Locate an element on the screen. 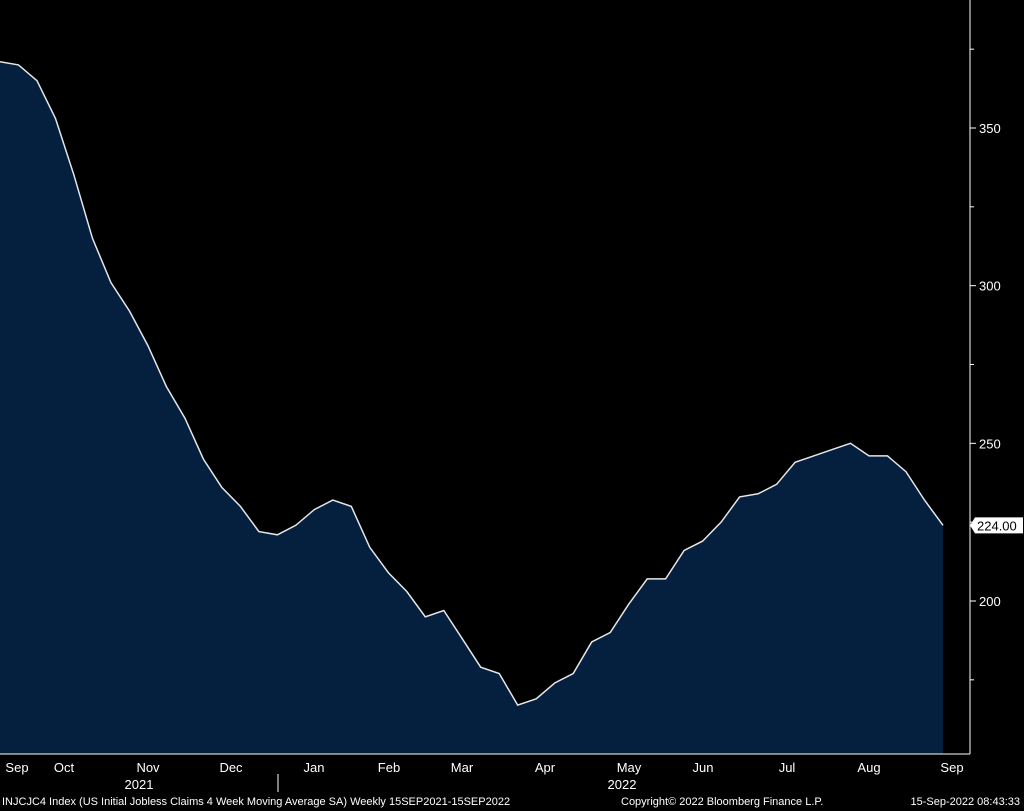  x-year-label: 2022 is located at coordinates (622, 784).